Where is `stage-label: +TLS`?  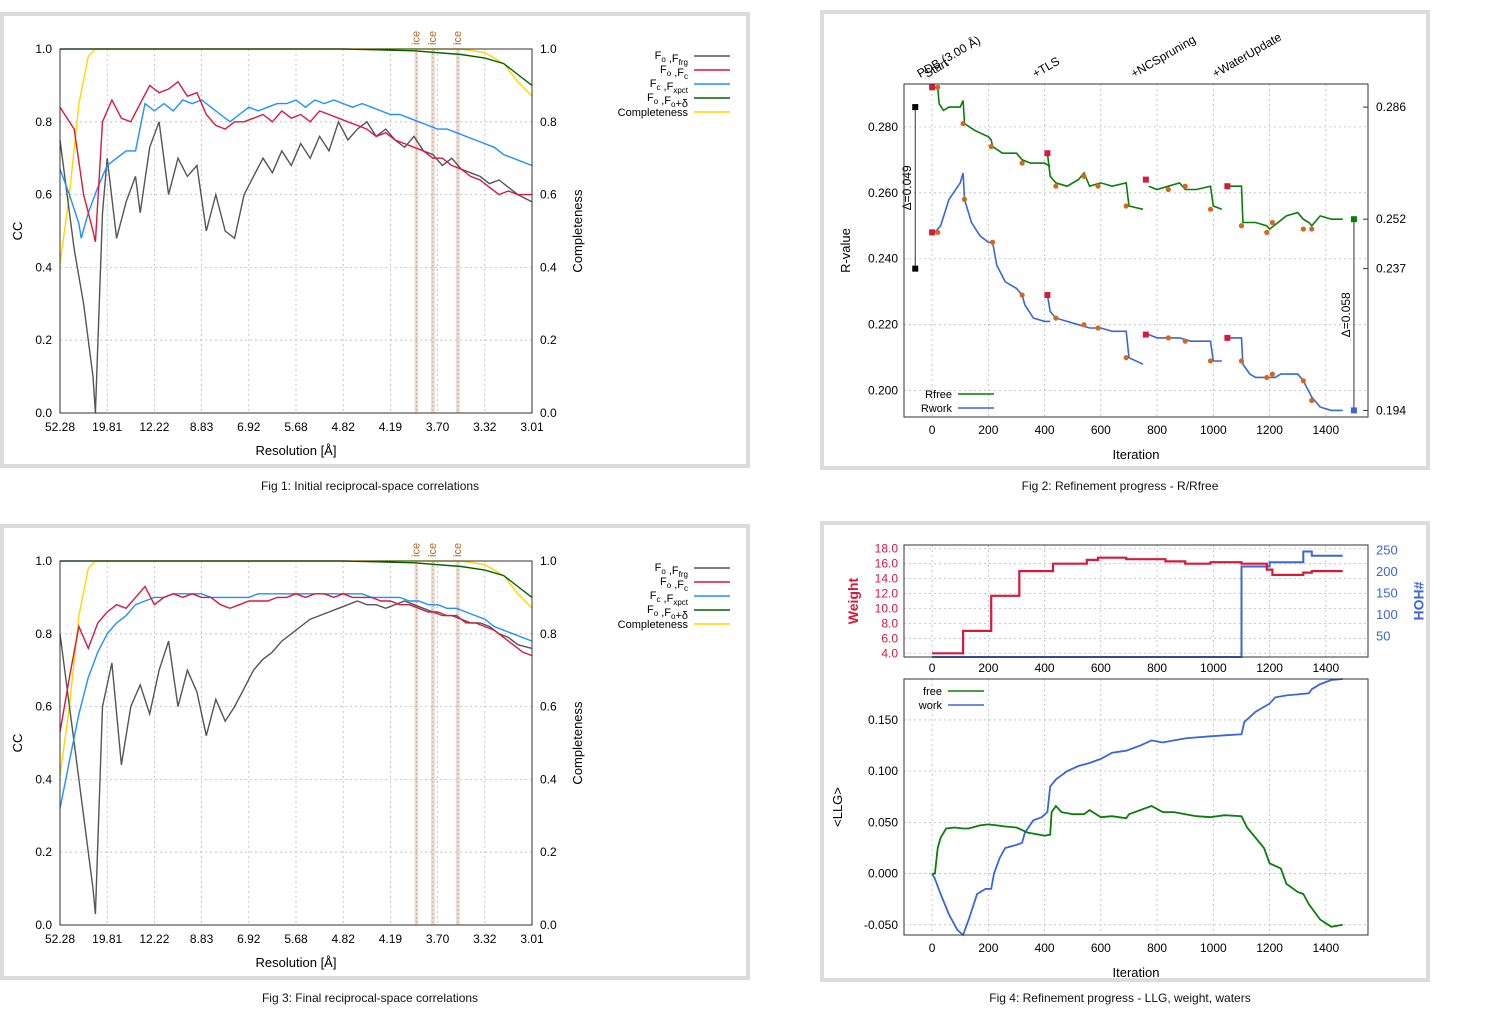
stage-label: +TLS is located at coordinates (1046, 67).